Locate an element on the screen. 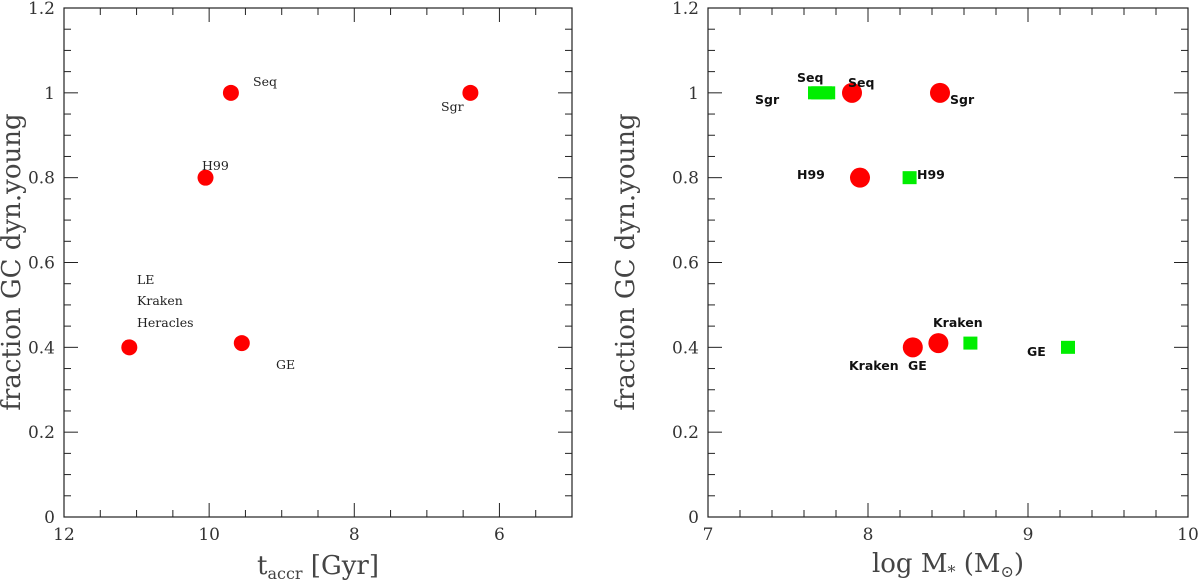 This screenshot has height=582, width=1200. right-y-axis-label: fraction GC dyn.young is located at coordinates (626, 261).